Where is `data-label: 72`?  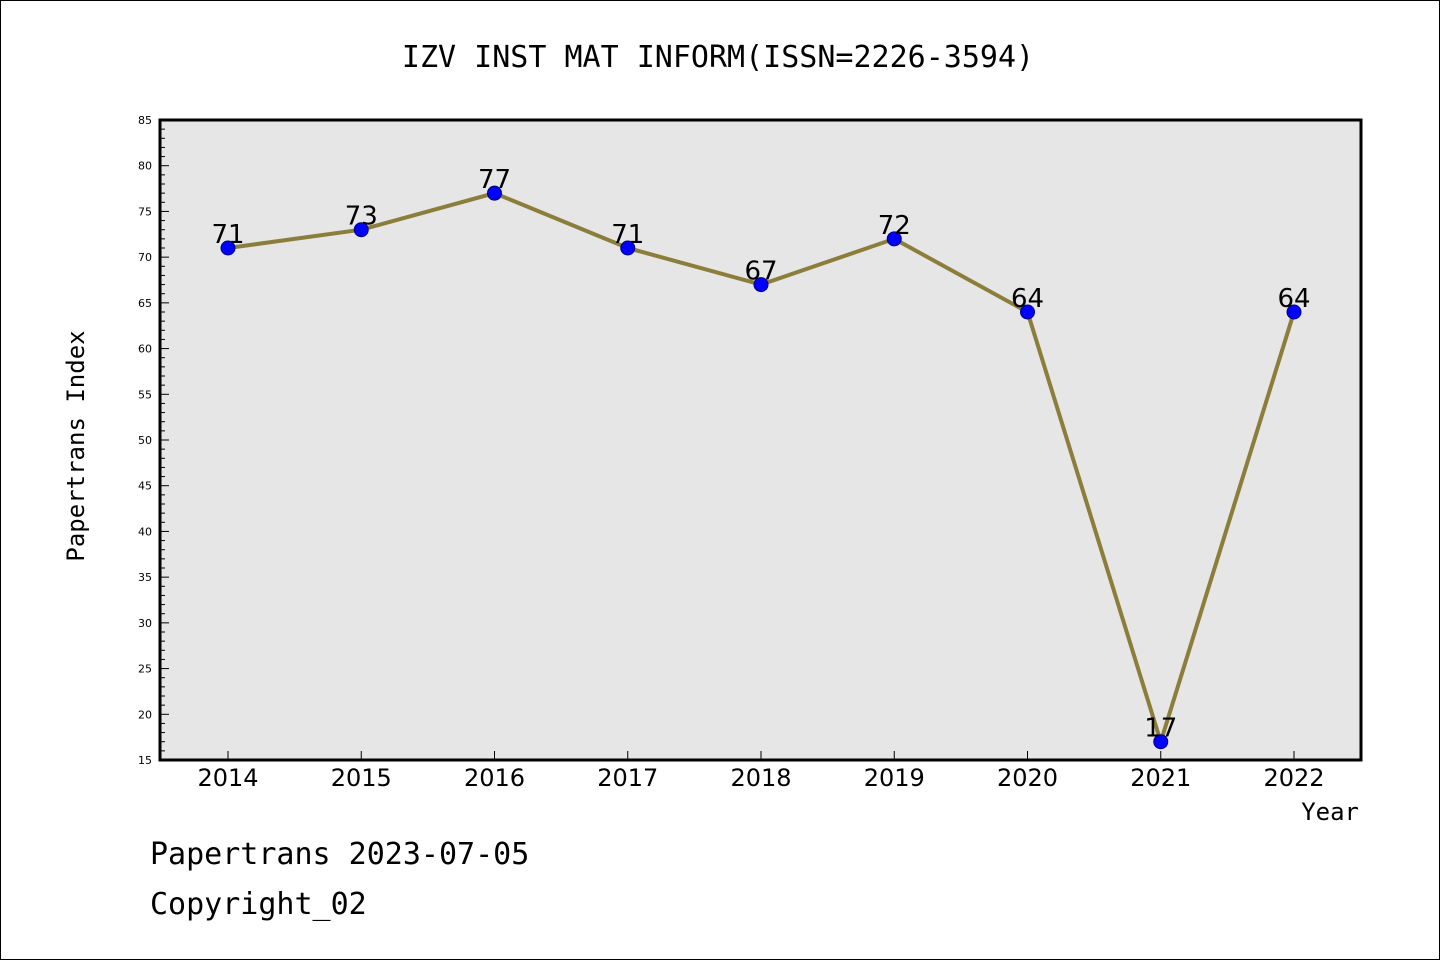
data-label: 72 is located at coordinates (894, 226).